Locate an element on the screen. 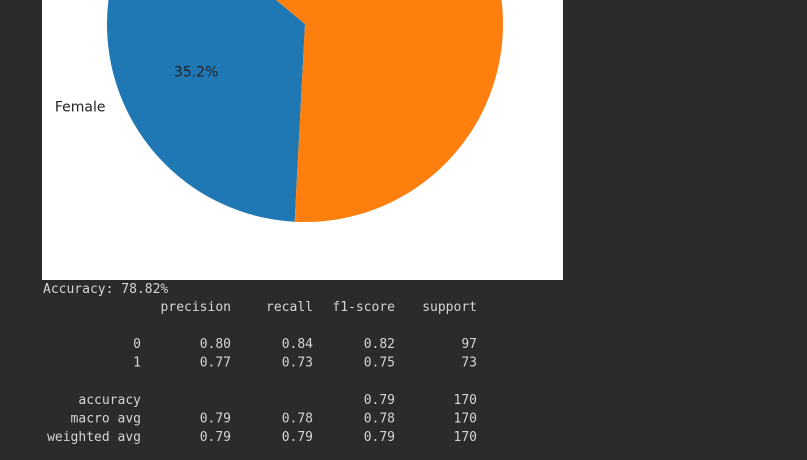  report-cell: 0.84 is located at coordinates (297, 344).